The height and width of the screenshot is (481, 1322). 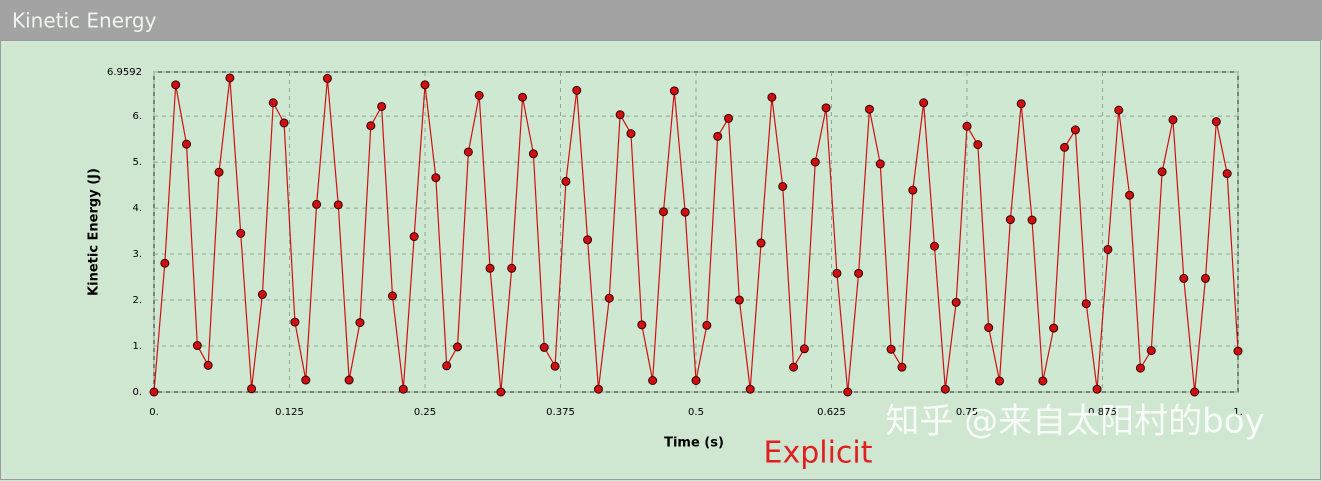 What do you see at coordinates (137, 116) in the screenshot?
I see `y-tick-label: 6.` at bounding box center [137, 116].